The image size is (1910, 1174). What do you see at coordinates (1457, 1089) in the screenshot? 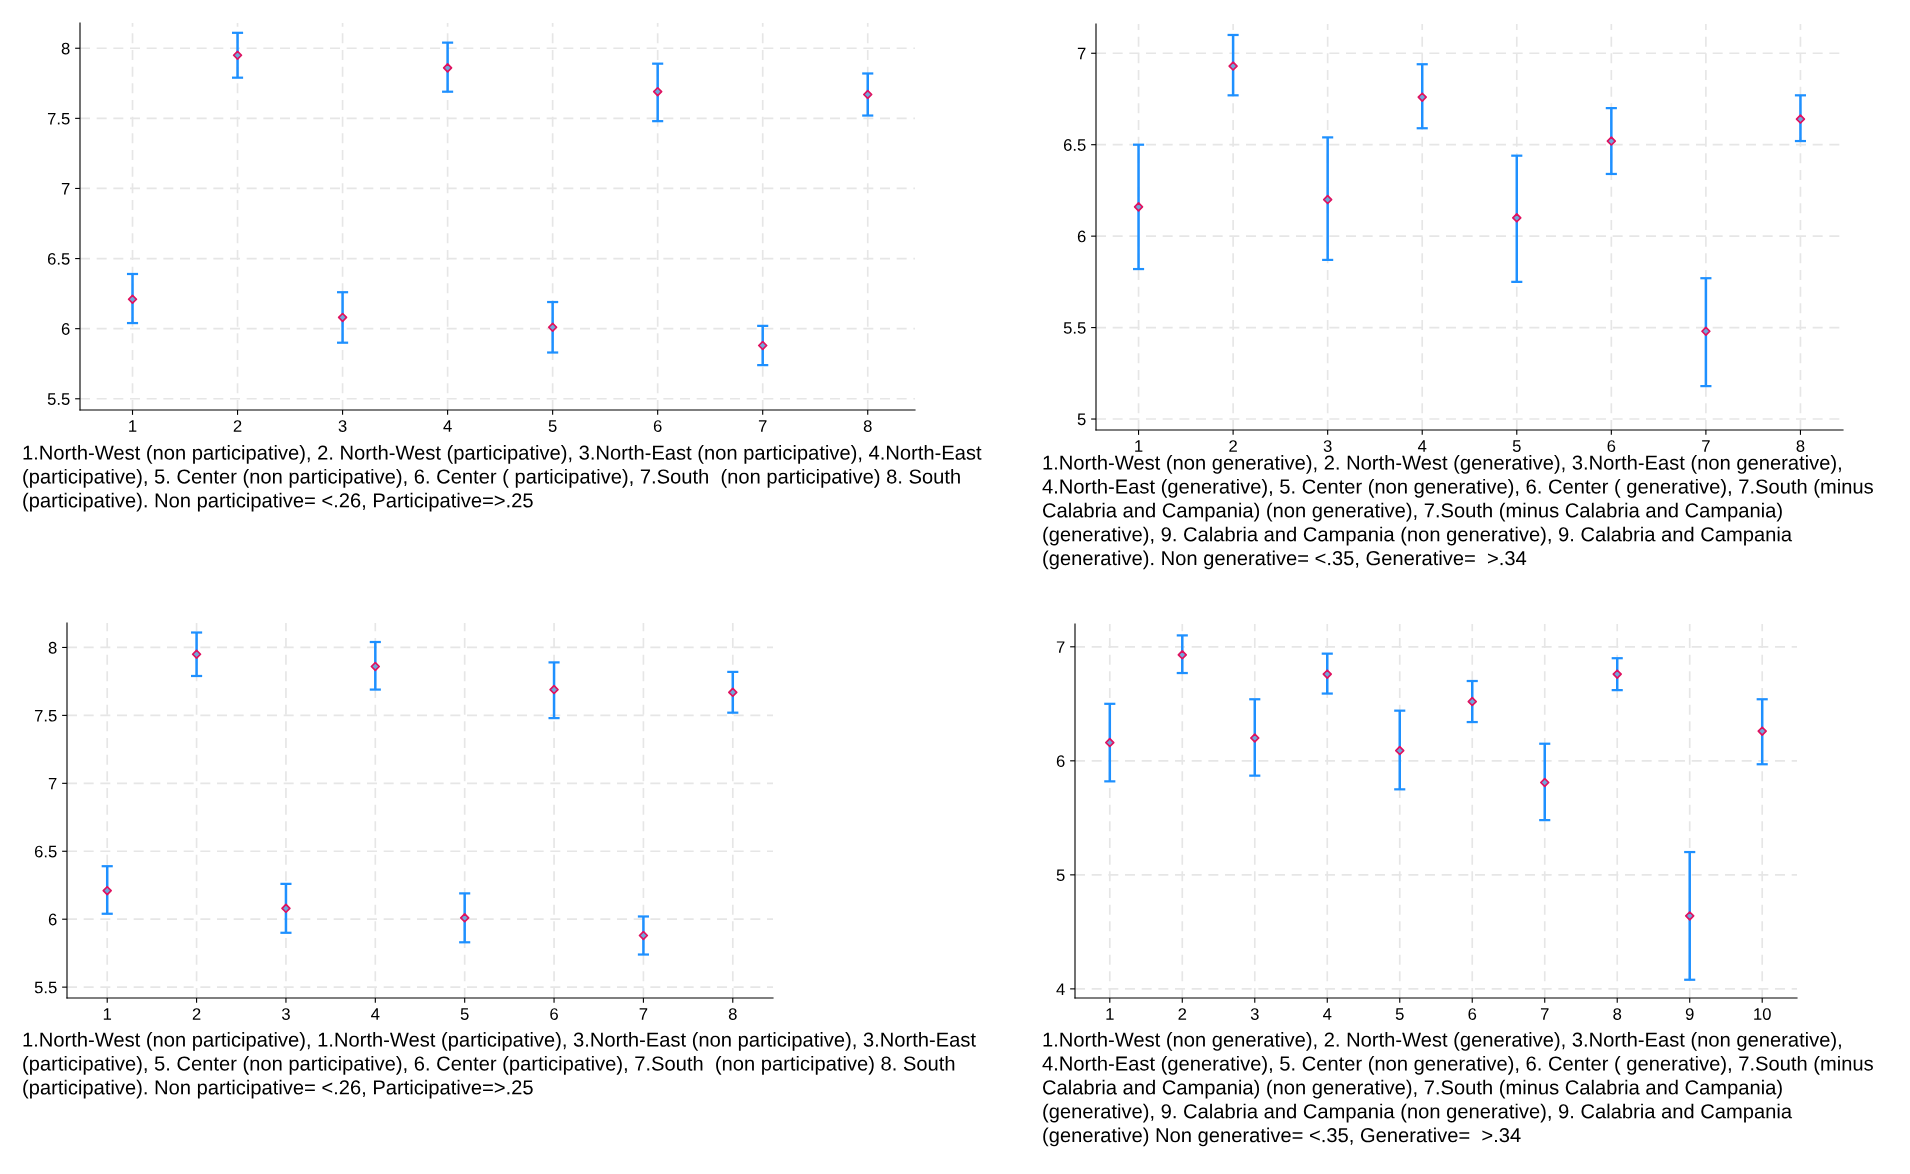
I see `text: 1.North-West (non generative), 2. North-West (generative), 3.North-East (non generative), 4.North-East (generative), 5. Center (non generative), 6. Center ( generative), 7.South (minus Calabria and Campania) (non generative), 7.South (minus Calabria and Campania) (generative), 9. Calabria and Campania (non generative), 9. Calabria and Campania (generative) Non generative= <.35, Generative= >.34` at bounding box center [1457, 1089].